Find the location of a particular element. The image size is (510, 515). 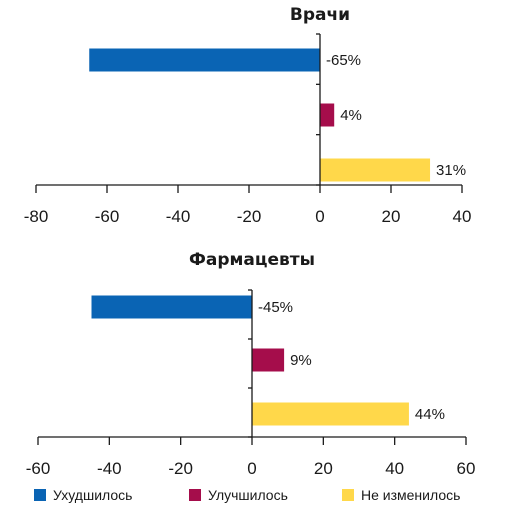

legend-label: Ухудшилось is located at coordinates (92, 495).